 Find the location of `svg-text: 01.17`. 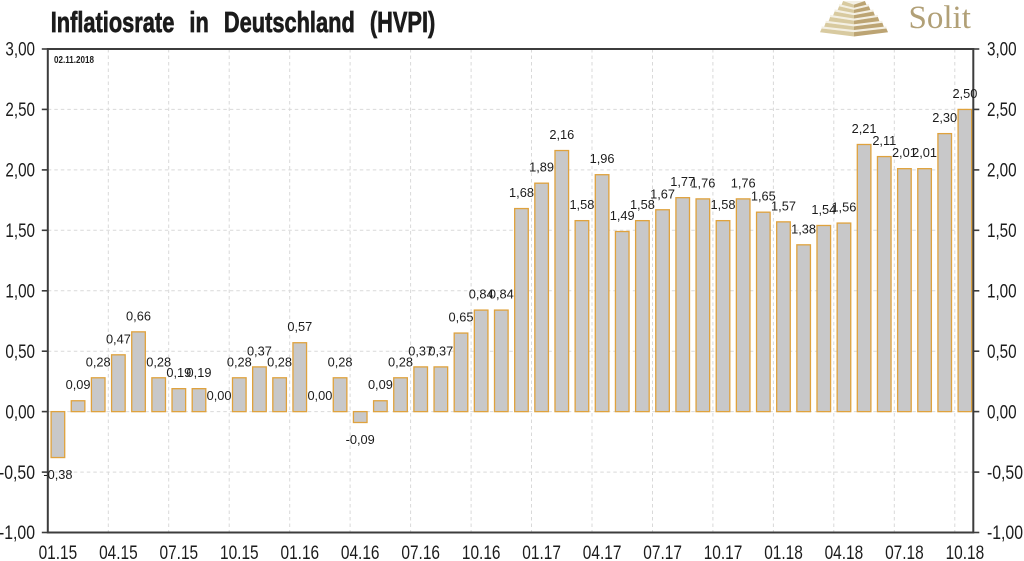

svg-text: 01.17 is located at coordinates (541, 552).